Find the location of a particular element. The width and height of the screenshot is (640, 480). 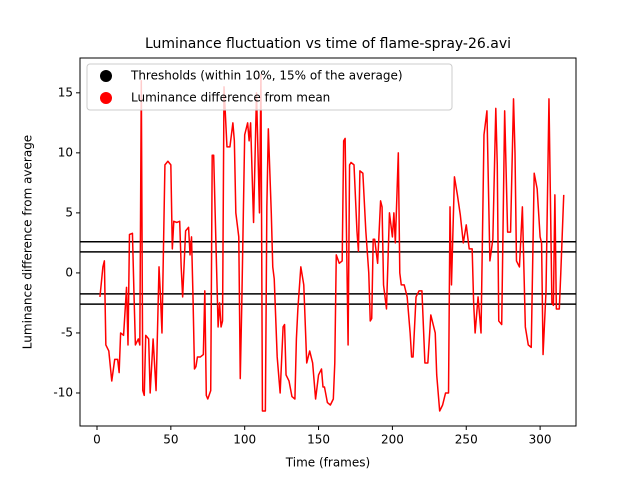

x-axis-label: Time (frames) is located at coordinates (327, 463).